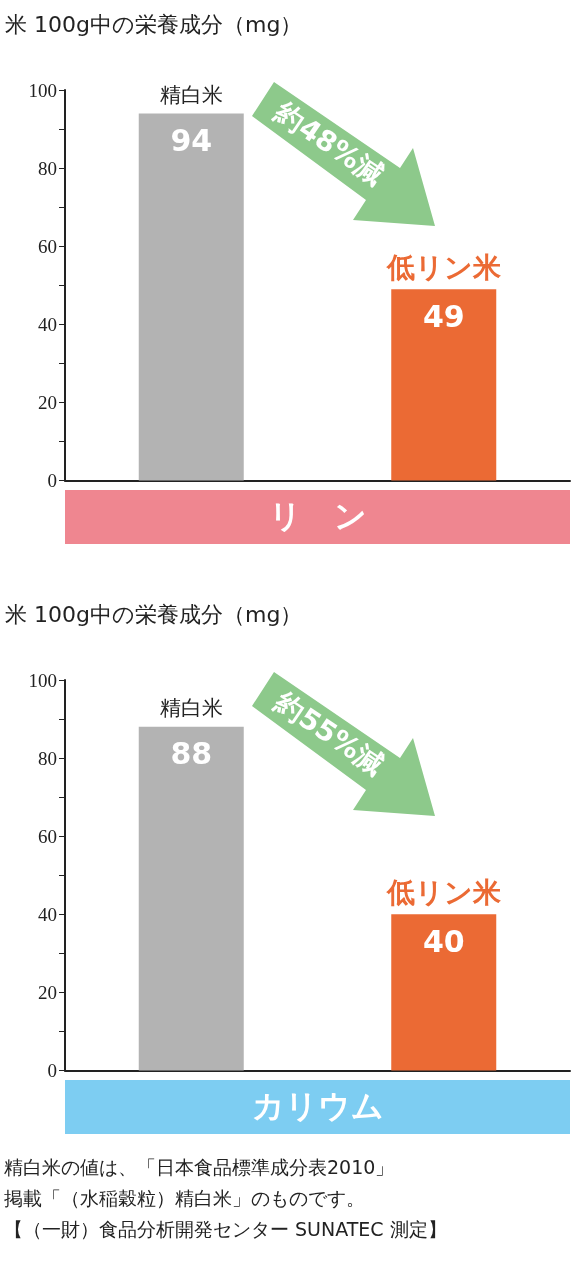 The width and height of the screenshot is (580, 1272). I want to click on data-label: 40, so click(443, 941).